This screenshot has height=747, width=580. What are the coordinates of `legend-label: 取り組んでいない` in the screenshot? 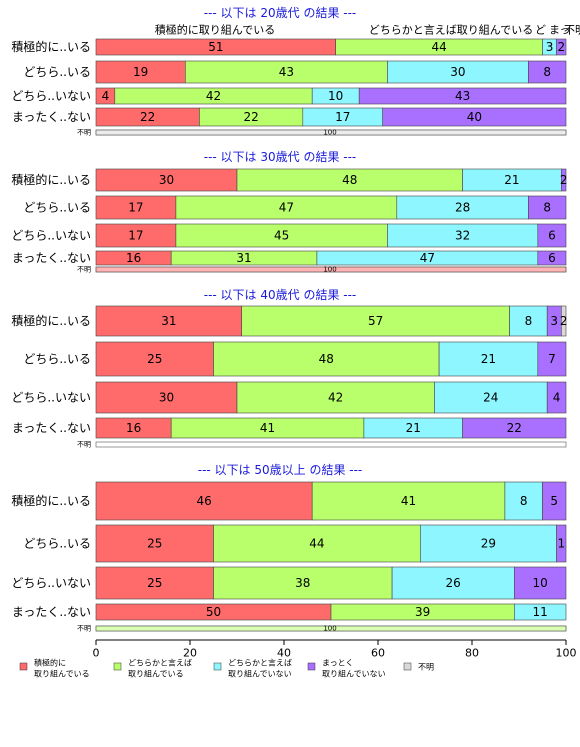 It's located at (354, 674).